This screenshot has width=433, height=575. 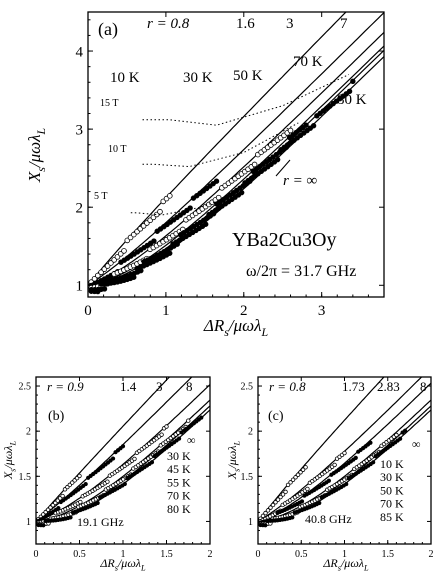 What do you see at coordinates (79, 554) in the screenshot?
I see `x-tick-label: 0.5` at bounding box center [79, 554].